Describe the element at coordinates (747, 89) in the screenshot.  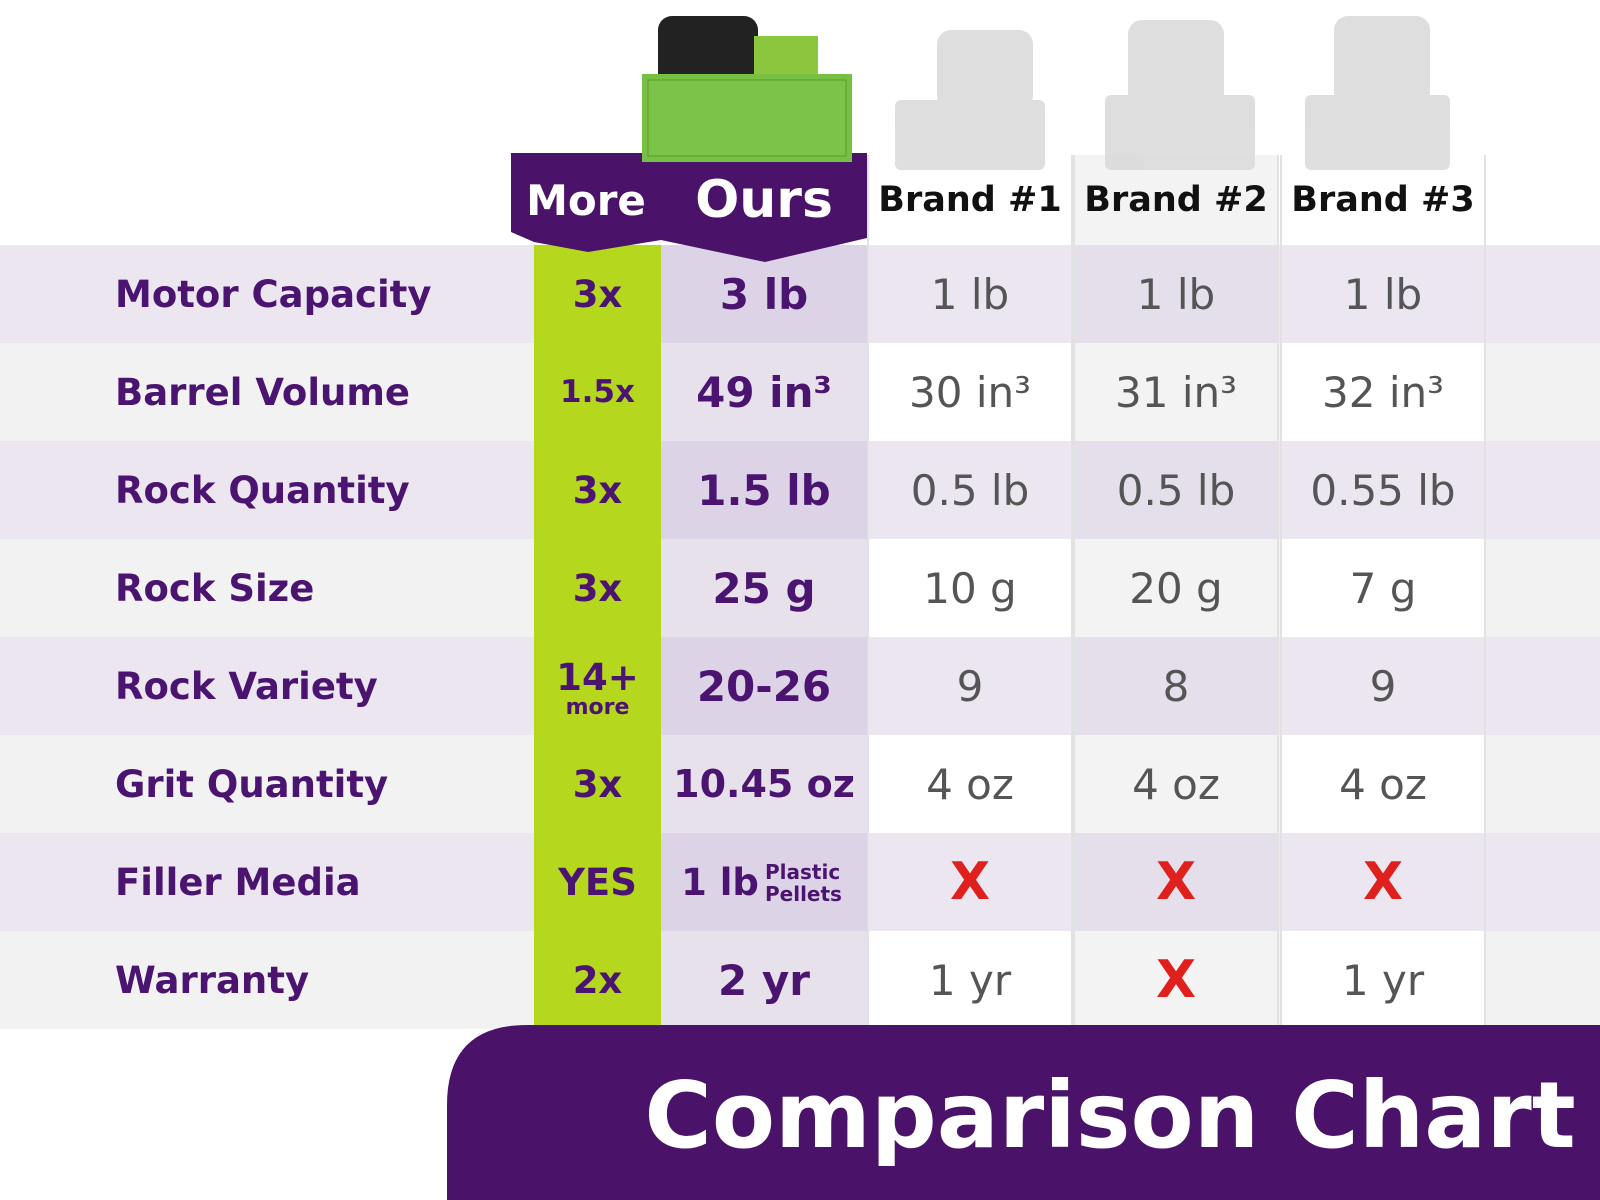
I see `our-product-image` at that location.